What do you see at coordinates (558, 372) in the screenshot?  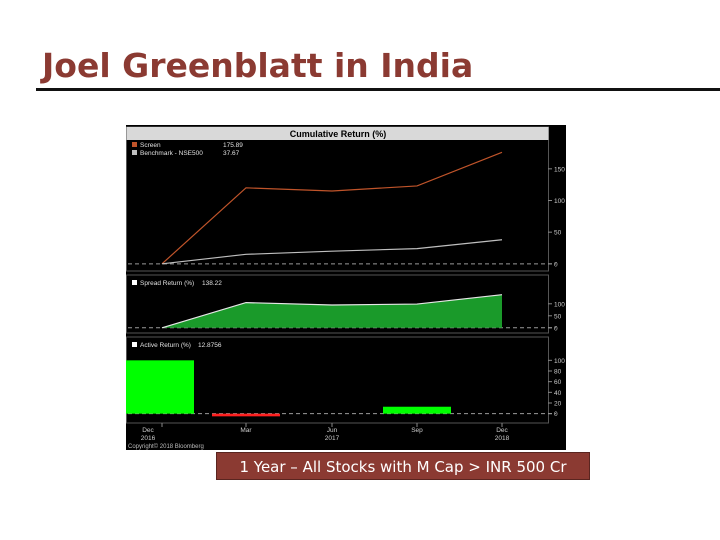 I see `y-tick-label: 80` at bounding box center [558, 372].